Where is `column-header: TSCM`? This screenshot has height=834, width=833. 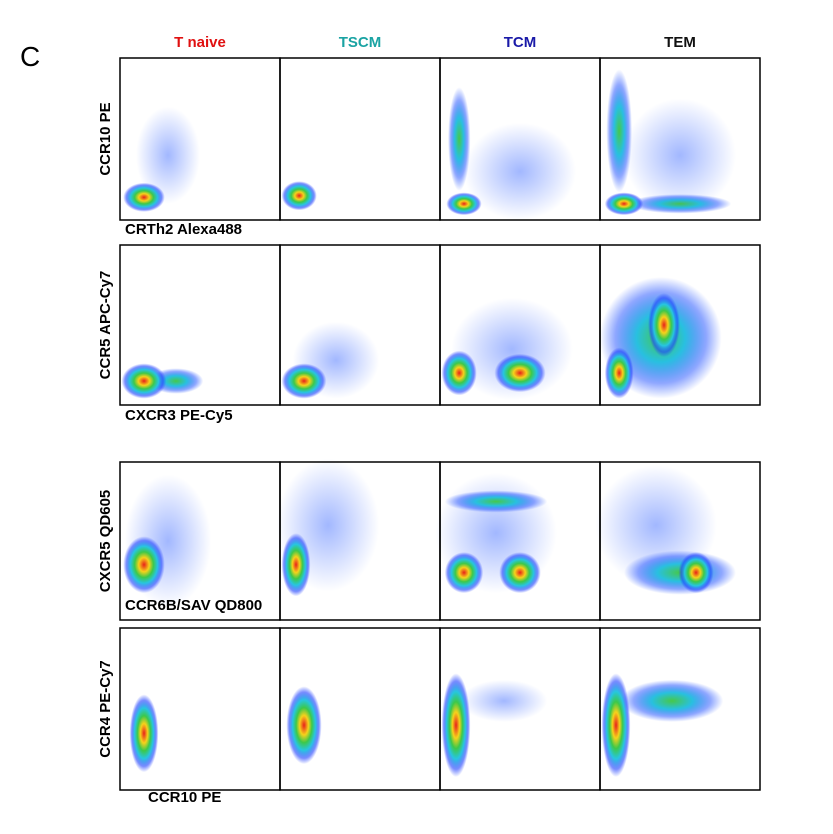
column-header: TSCM is located at coordinates (360, 42).